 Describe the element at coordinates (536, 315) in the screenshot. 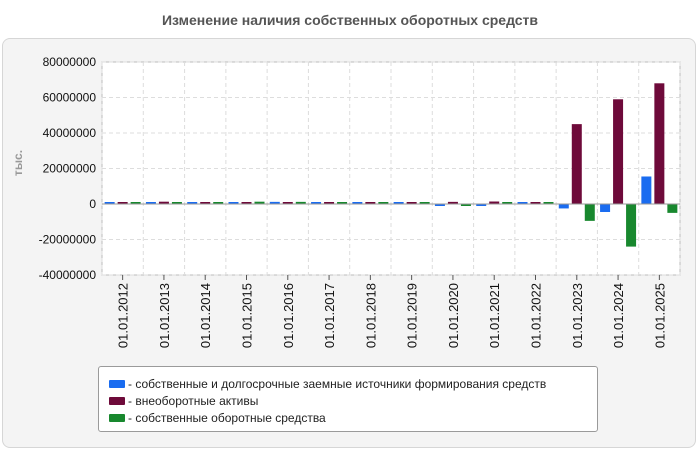

I see `x-tick-label: 01.01.2022` at that location.